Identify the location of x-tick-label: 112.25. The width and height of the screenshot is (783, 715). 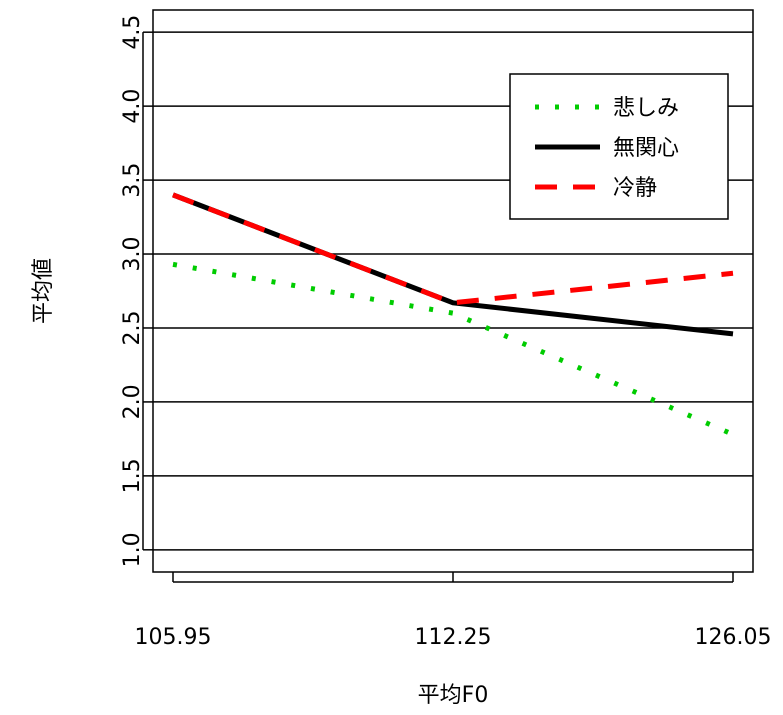
(453, 637).